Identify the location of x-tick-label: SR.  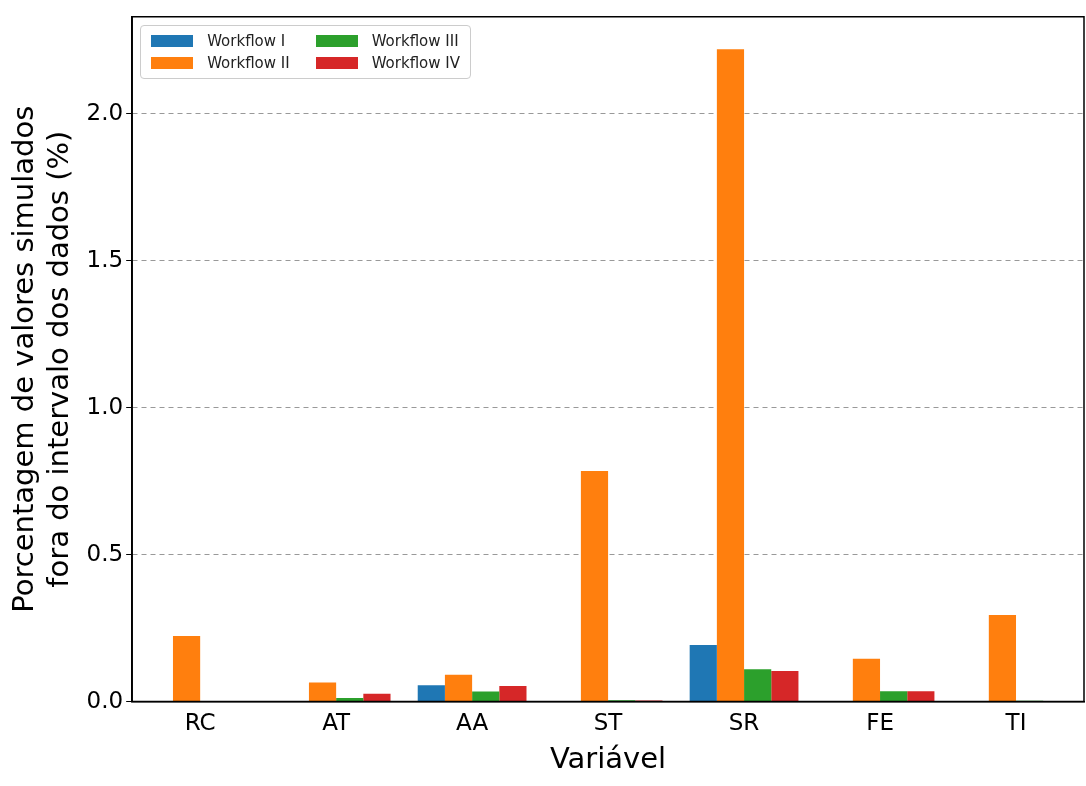
(744, 722).